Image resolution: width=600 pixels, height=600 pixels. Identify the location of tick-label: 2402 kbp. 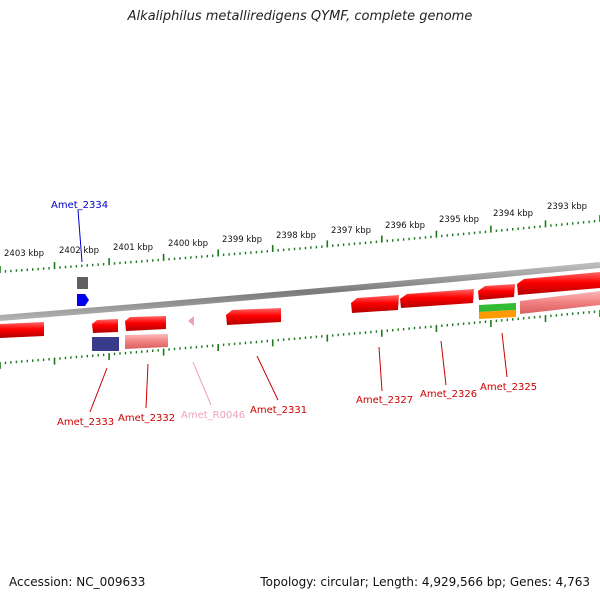
(79, 251).